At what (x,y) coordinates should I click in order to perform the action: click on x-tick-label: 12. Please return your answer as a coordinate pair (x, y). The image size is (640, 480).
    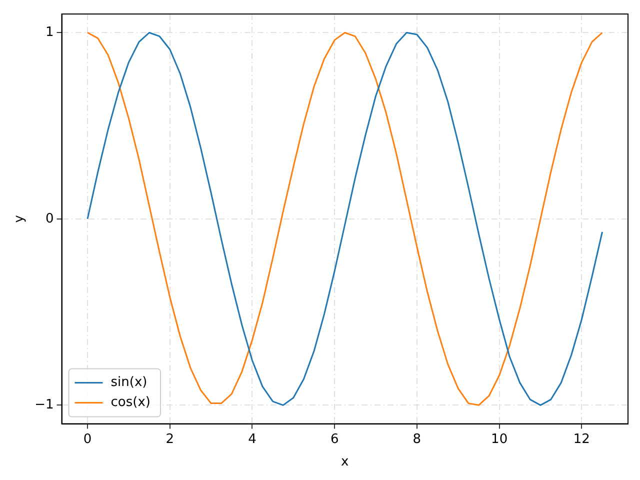
    Looking at the image, I should click on (581, 439).